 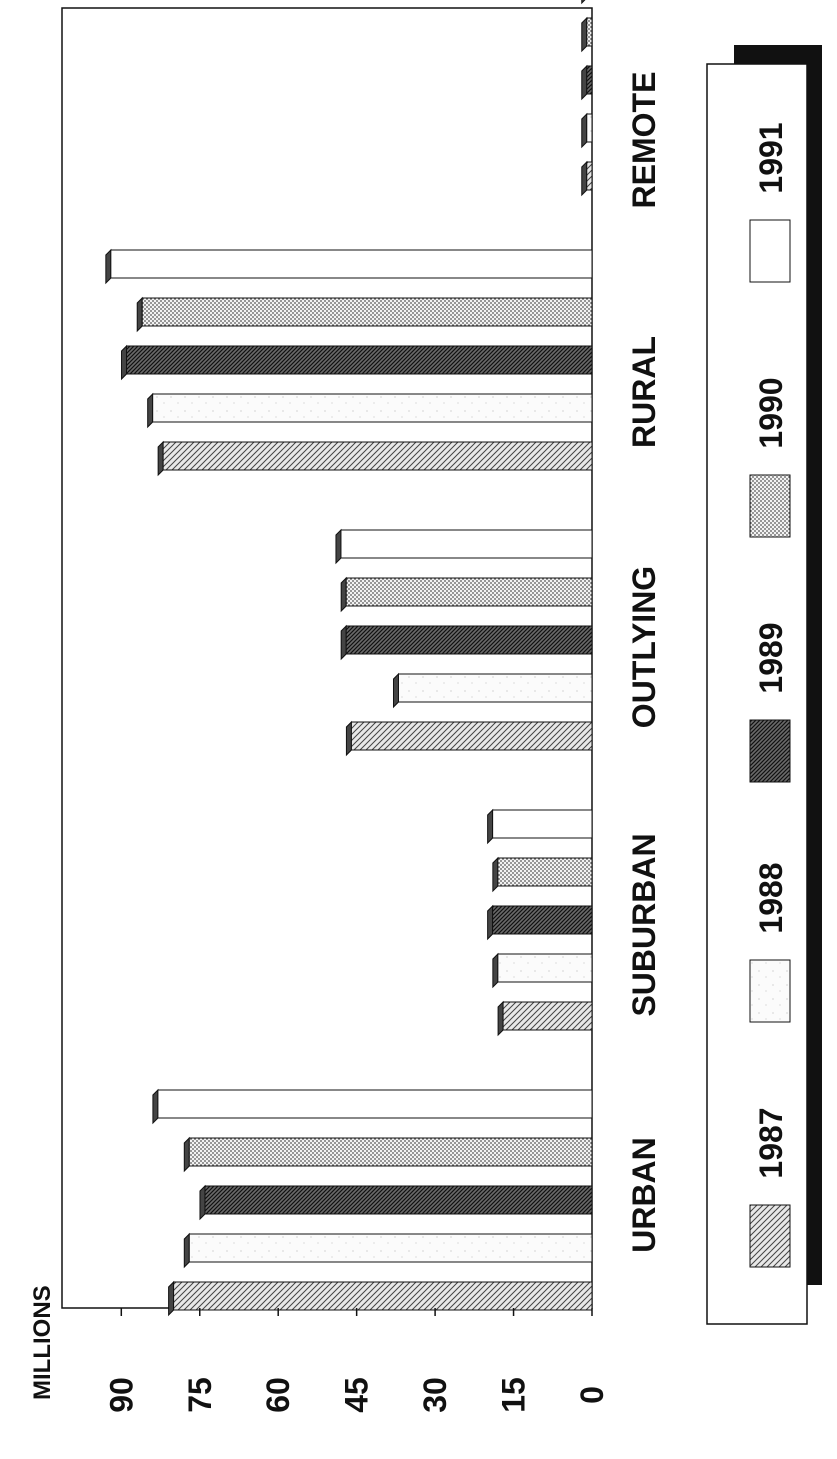 I want to click on legend-item-1987: 1987, so click(x=770, y=1187).